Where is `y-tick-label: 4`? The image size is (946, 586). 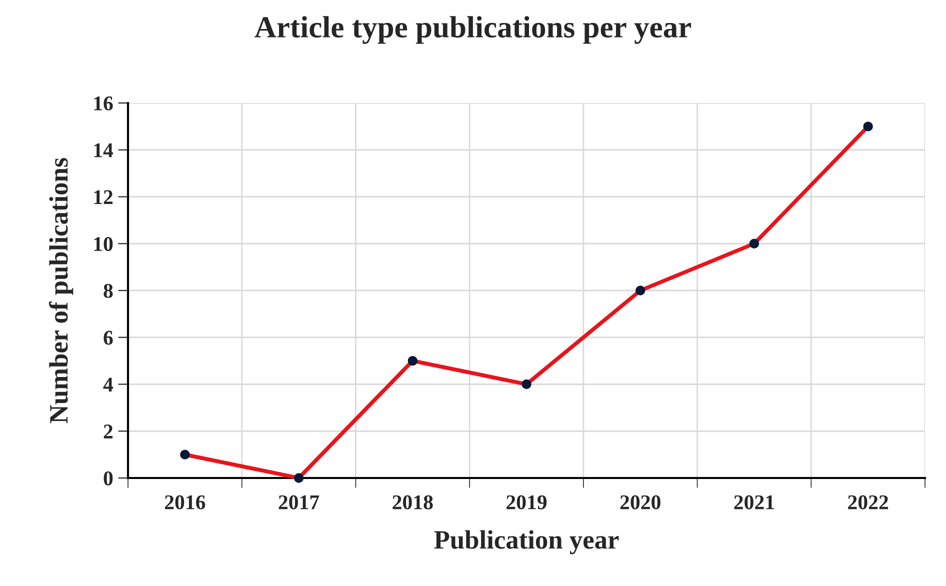
y-tick-label: 4 is located at coordinates (108, 385).